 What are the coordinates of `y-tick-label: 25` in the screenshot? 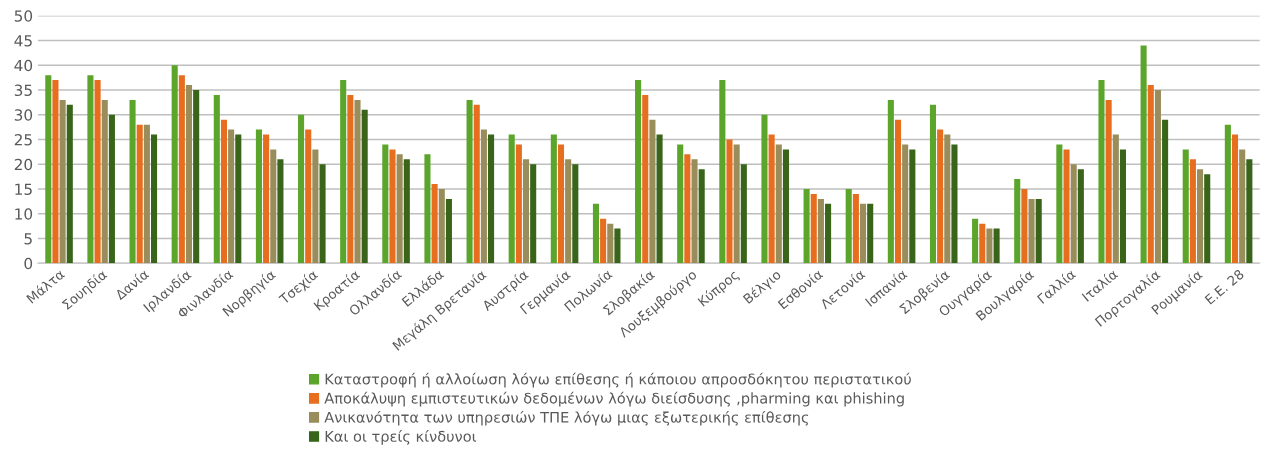 It's located at (23, 139).